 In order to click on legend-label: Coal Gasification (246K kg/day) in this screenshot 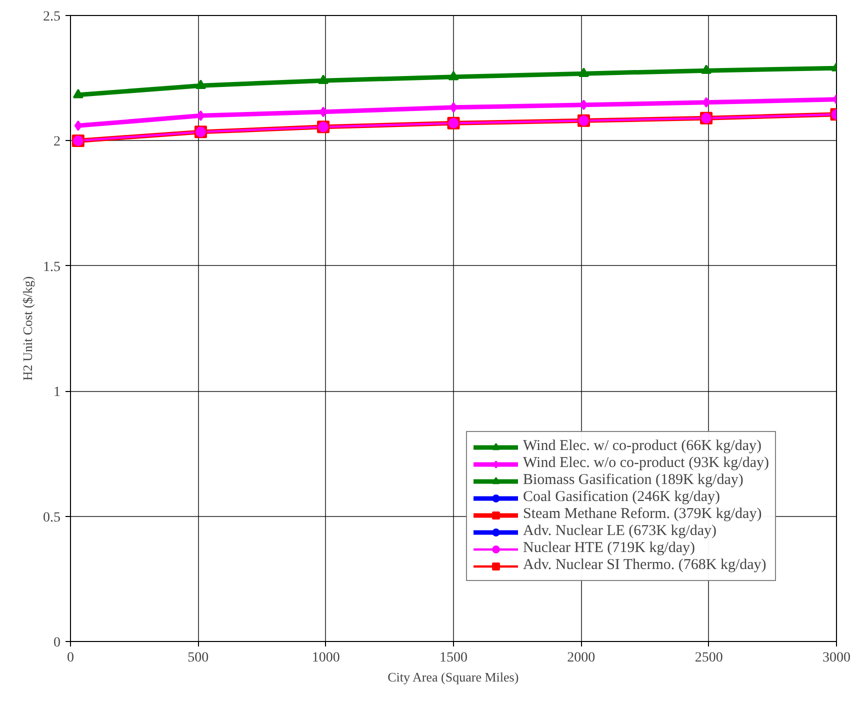, I will do `click(621, 497)`.